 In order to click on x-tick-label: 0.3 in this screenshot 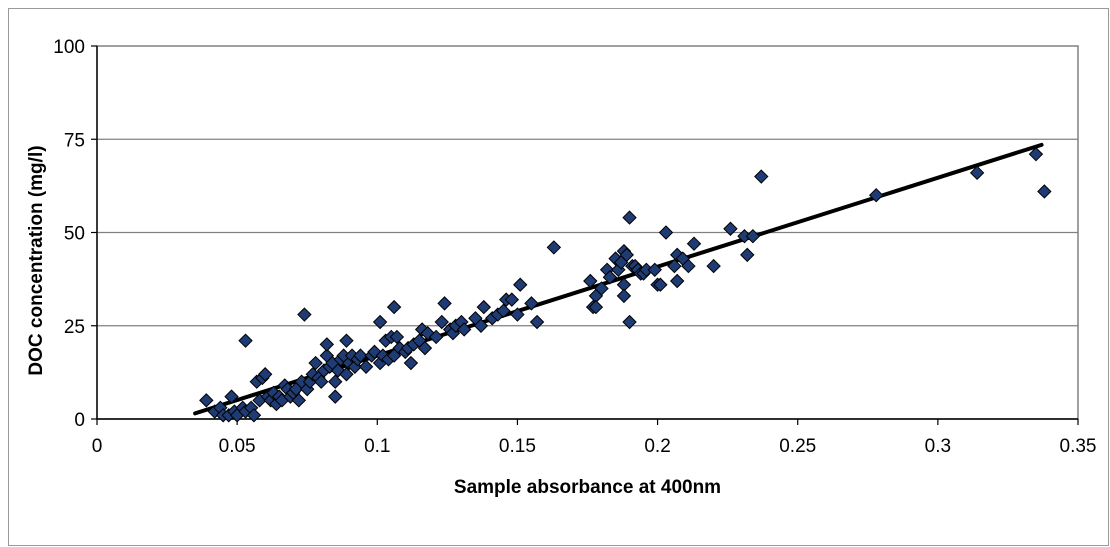, I will do `click(938, 446)`.